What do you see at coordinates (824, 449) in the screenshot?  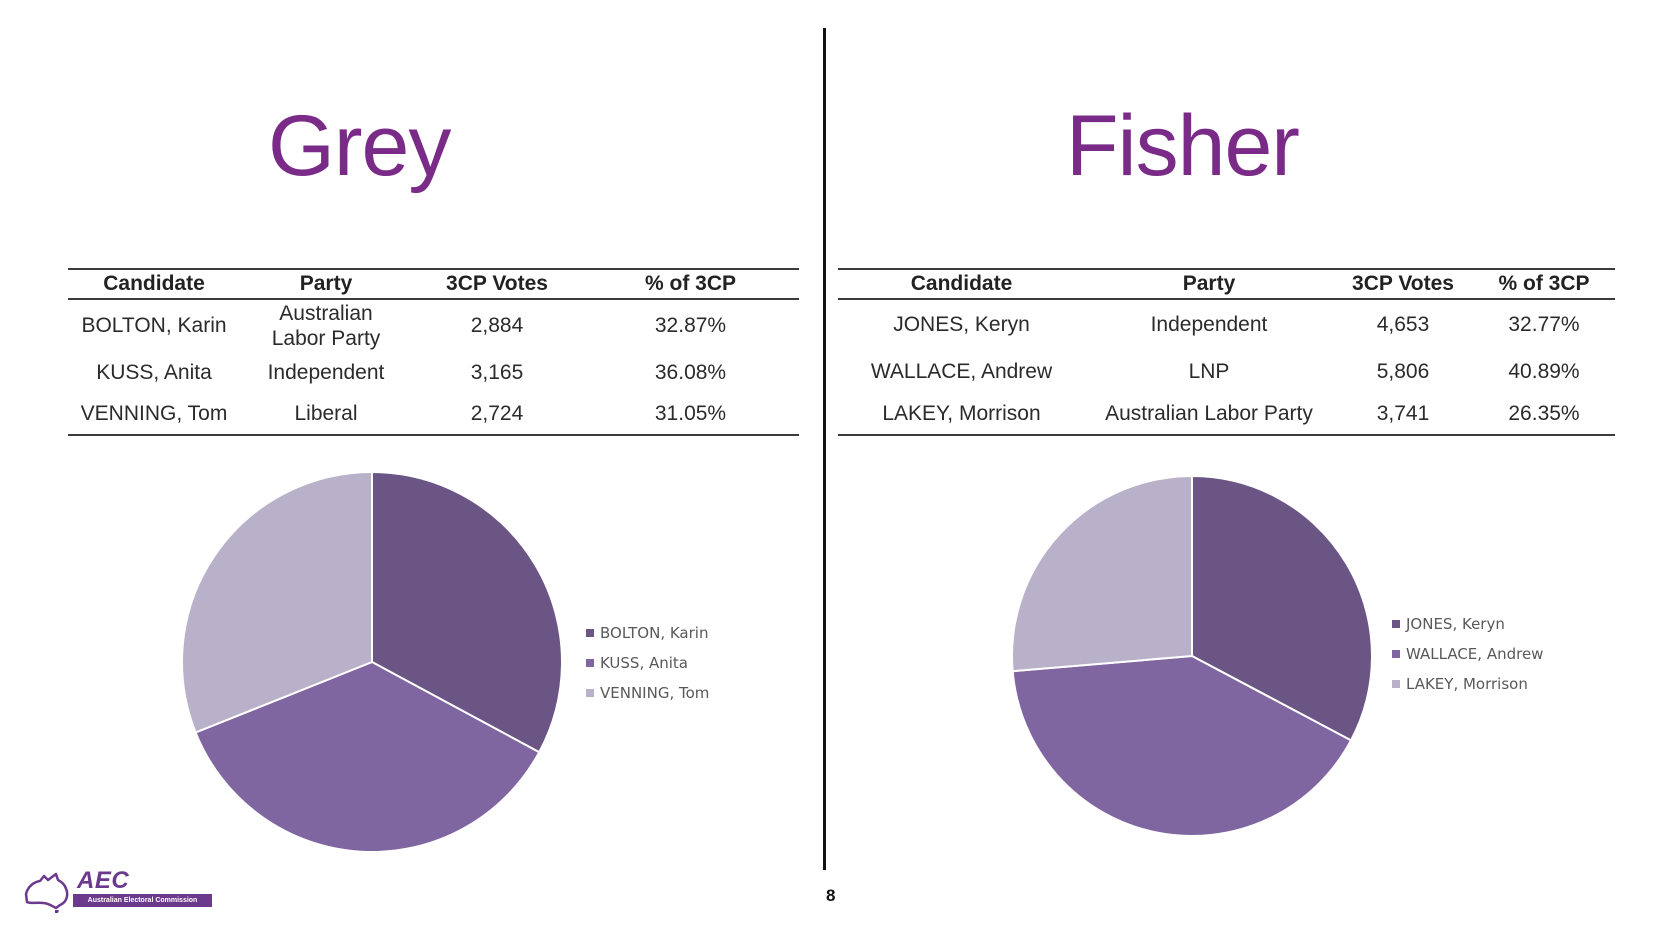 I see `vertical-divider` at bounding box center [824, 449].